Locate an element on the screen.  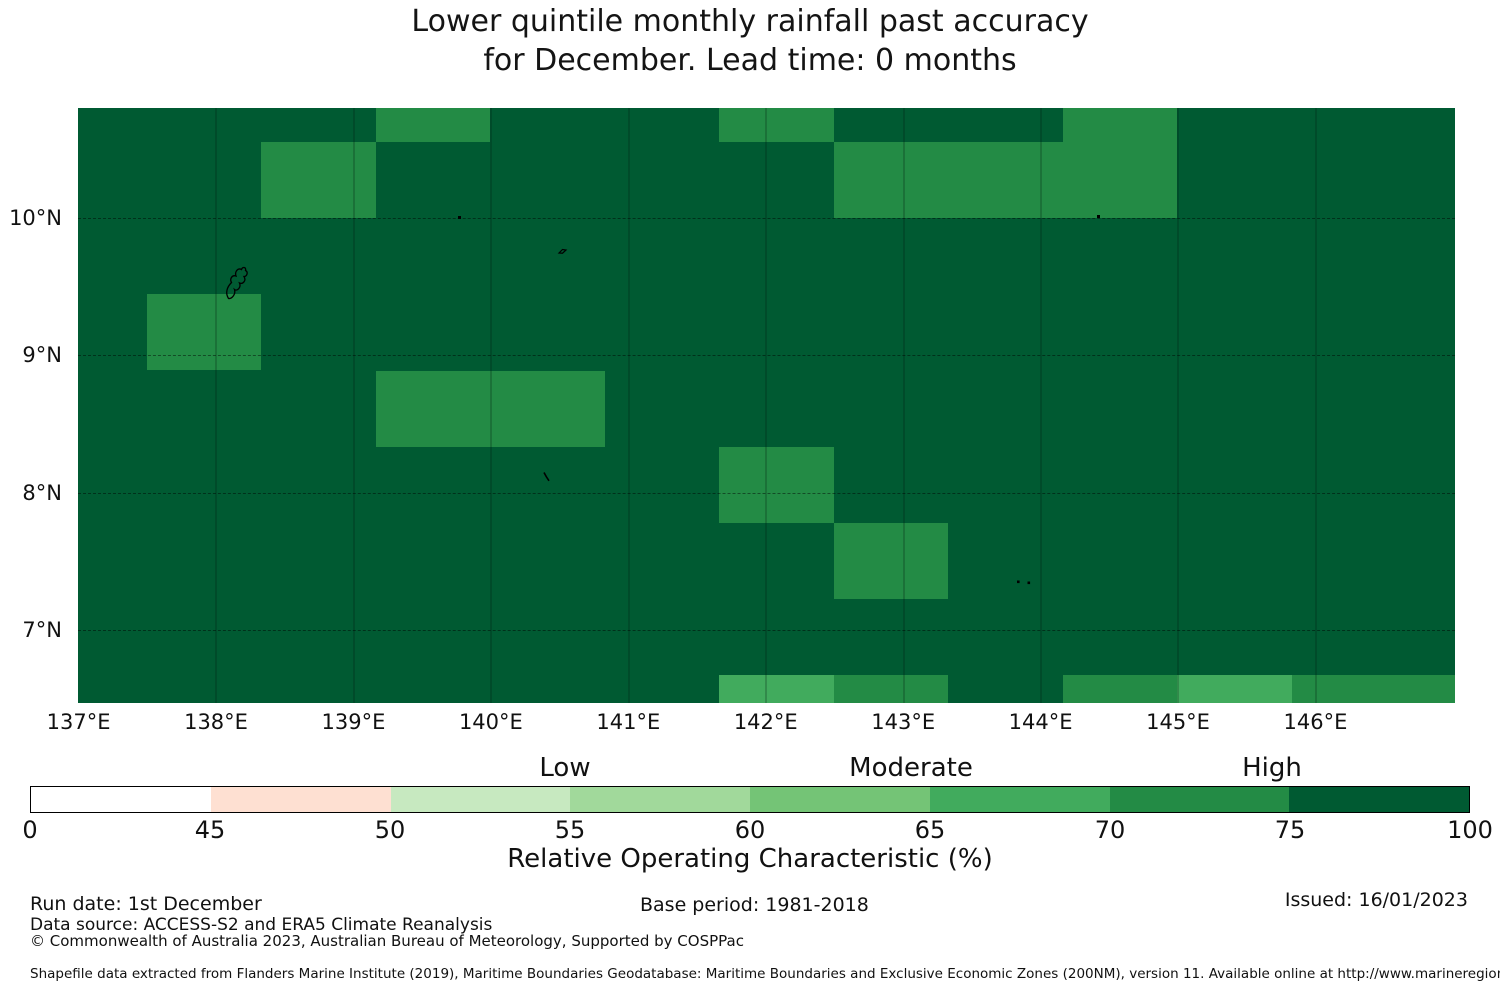
colorbar-tick-label: 75 is located at coordinates (1290, 830).